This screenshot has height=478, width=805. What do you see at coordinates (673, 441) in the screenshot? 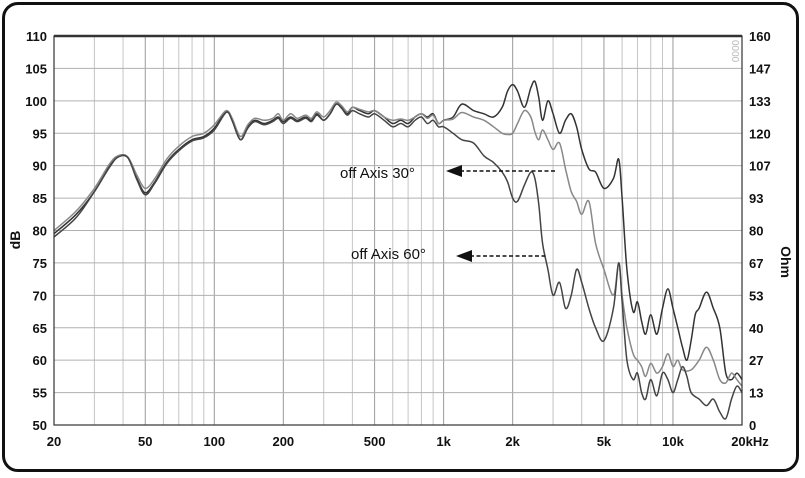
I see `x-tick-label: 10k` at bounding box center [673, 441].